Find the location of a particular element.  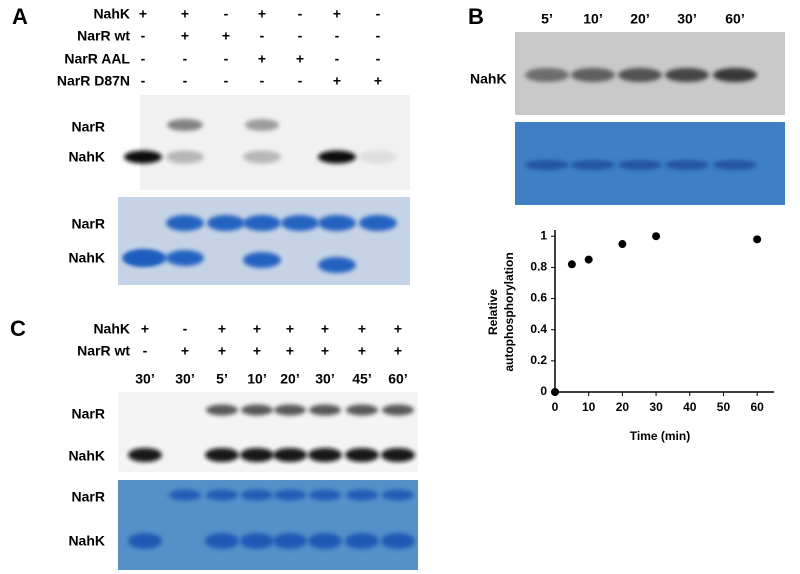

y-tick-label: 0.8 is located at coordinates (538, 267).